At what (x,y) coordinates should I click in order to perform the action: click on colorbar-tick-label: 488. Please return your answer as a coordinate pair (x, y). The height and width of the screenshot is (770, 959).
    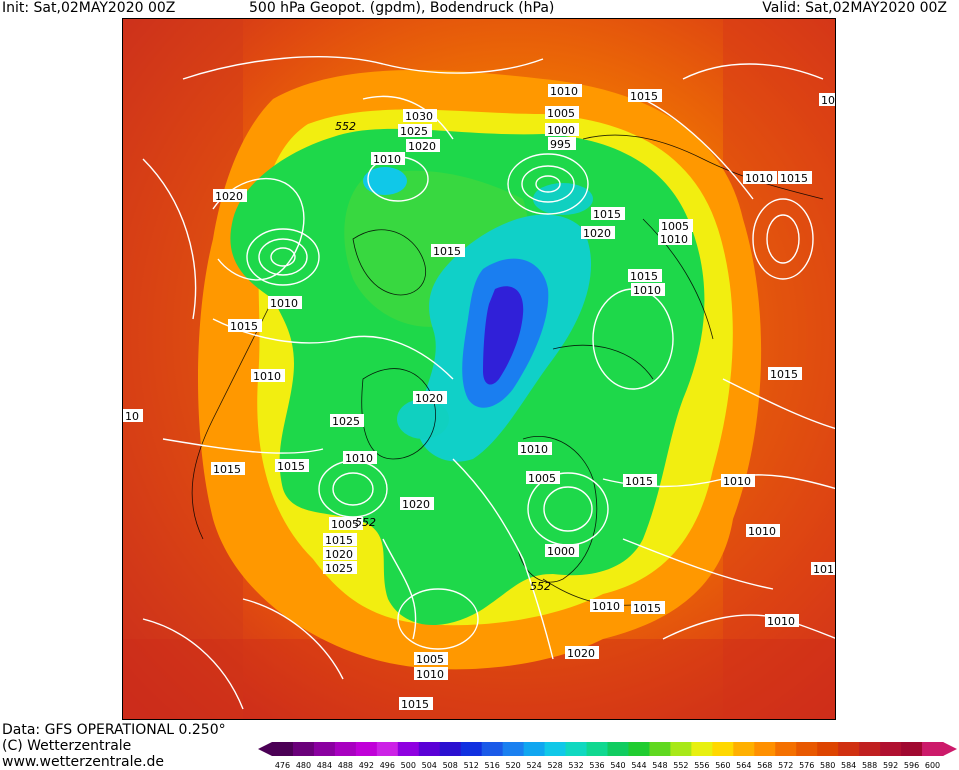
    Looking at the image, I should click on (345, 765).